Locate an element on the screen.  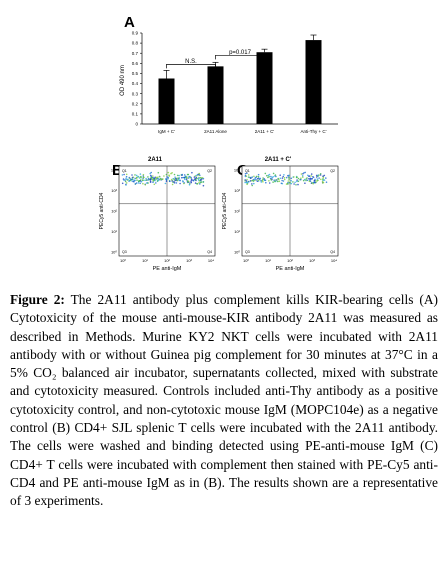
flow-b-y-tick-label: 10⁰ is located at coordinates (114, 252).